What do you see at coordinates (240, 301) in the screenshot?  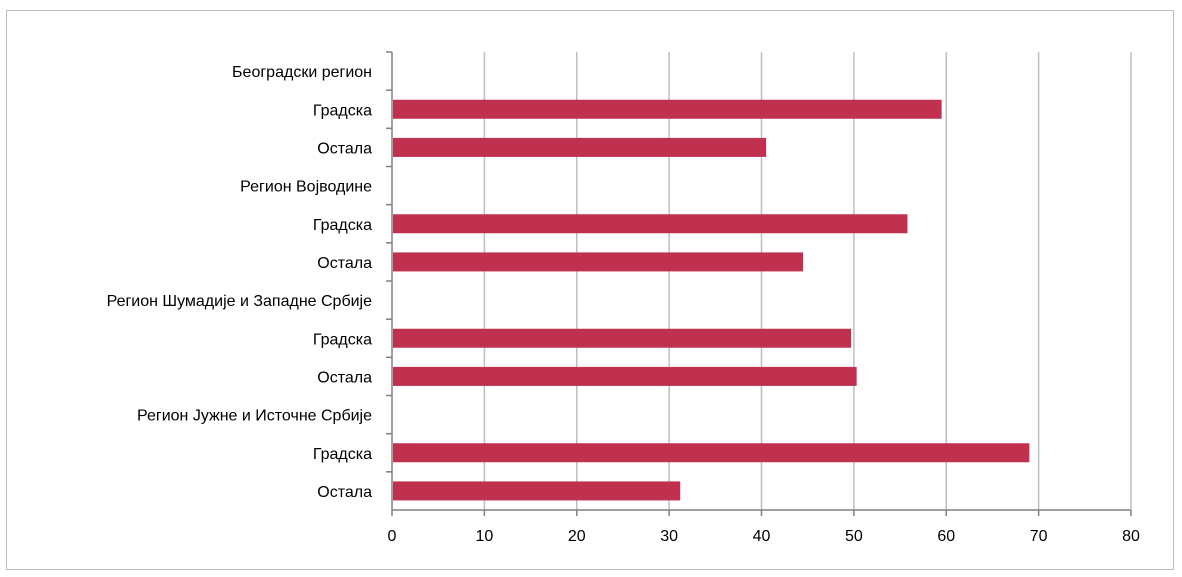 I see `category-label: Регион Шумадије и Западне Србије` at bounding box center [240, 301].